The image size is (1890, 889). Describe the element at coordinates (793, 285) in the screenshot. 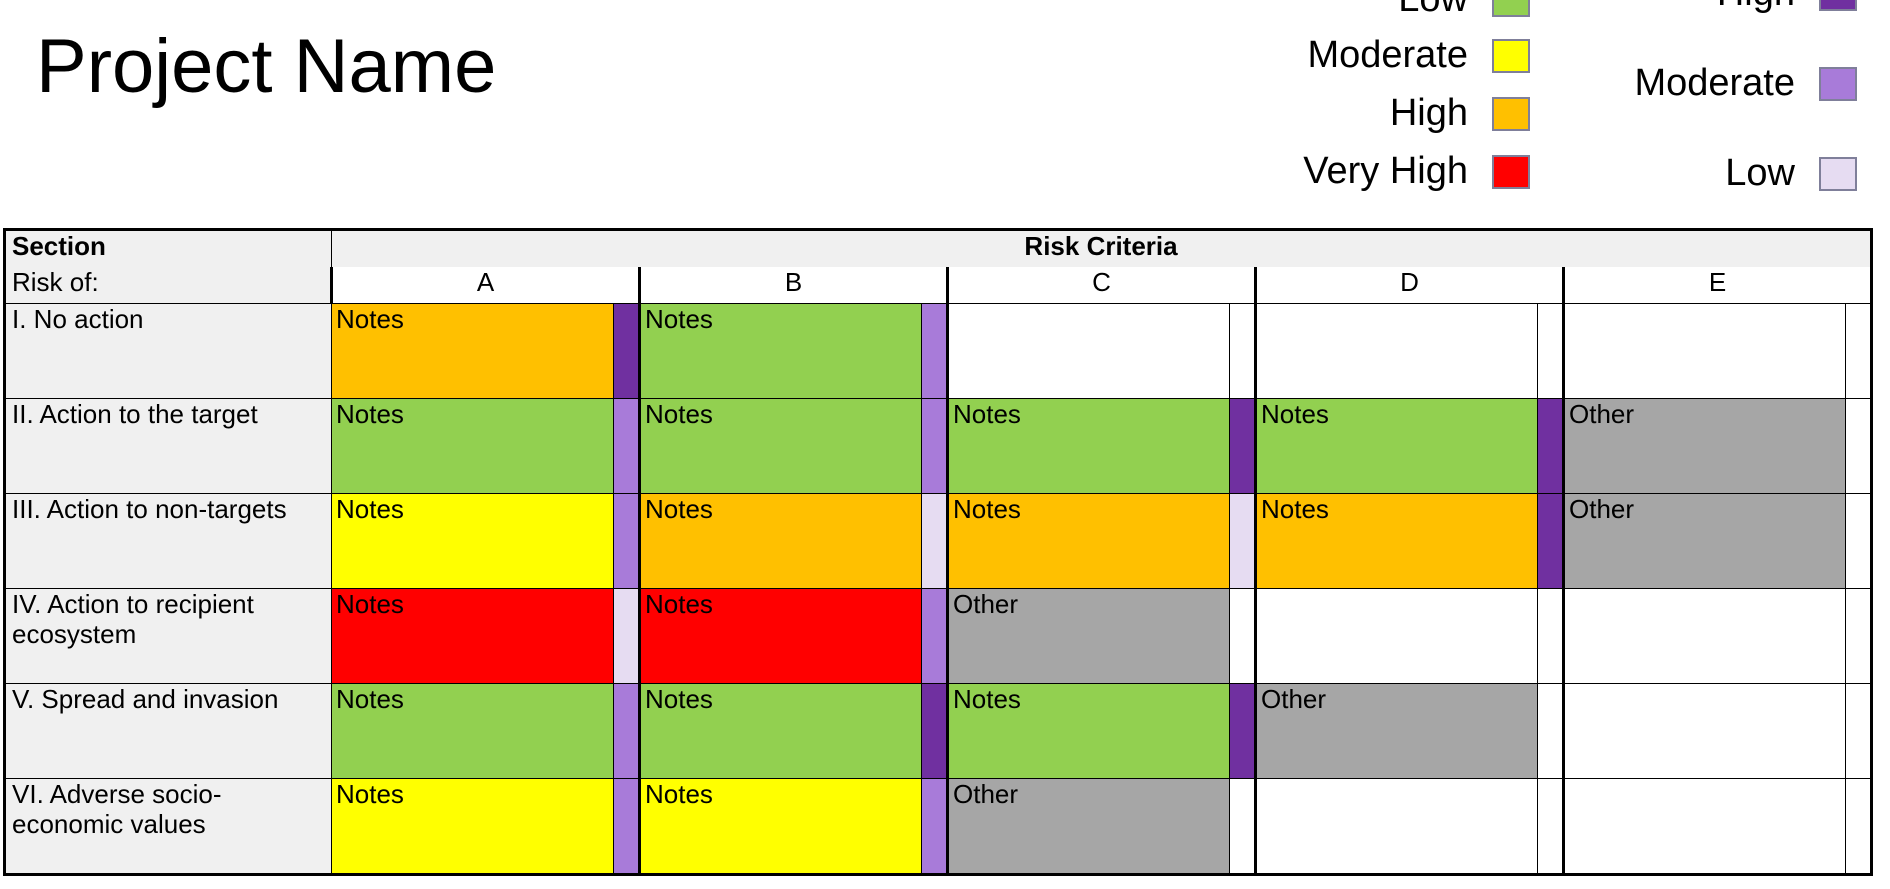

I see `column-header-b: B` at that location.